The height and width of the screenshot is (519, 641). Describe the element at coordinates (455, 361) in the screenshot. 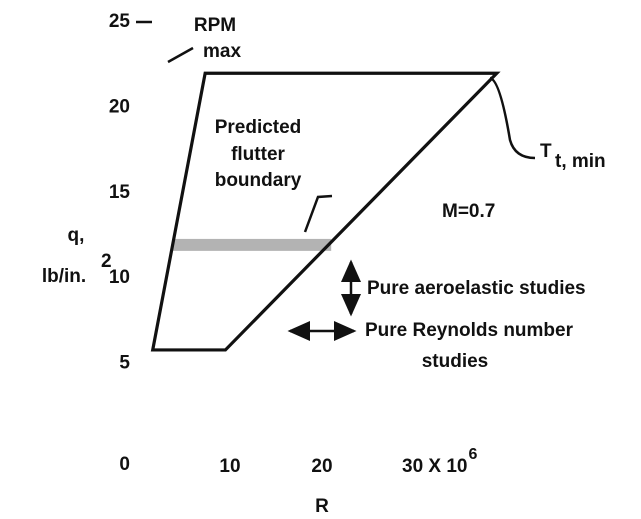

I see `reynolds-label: studies` at that location.